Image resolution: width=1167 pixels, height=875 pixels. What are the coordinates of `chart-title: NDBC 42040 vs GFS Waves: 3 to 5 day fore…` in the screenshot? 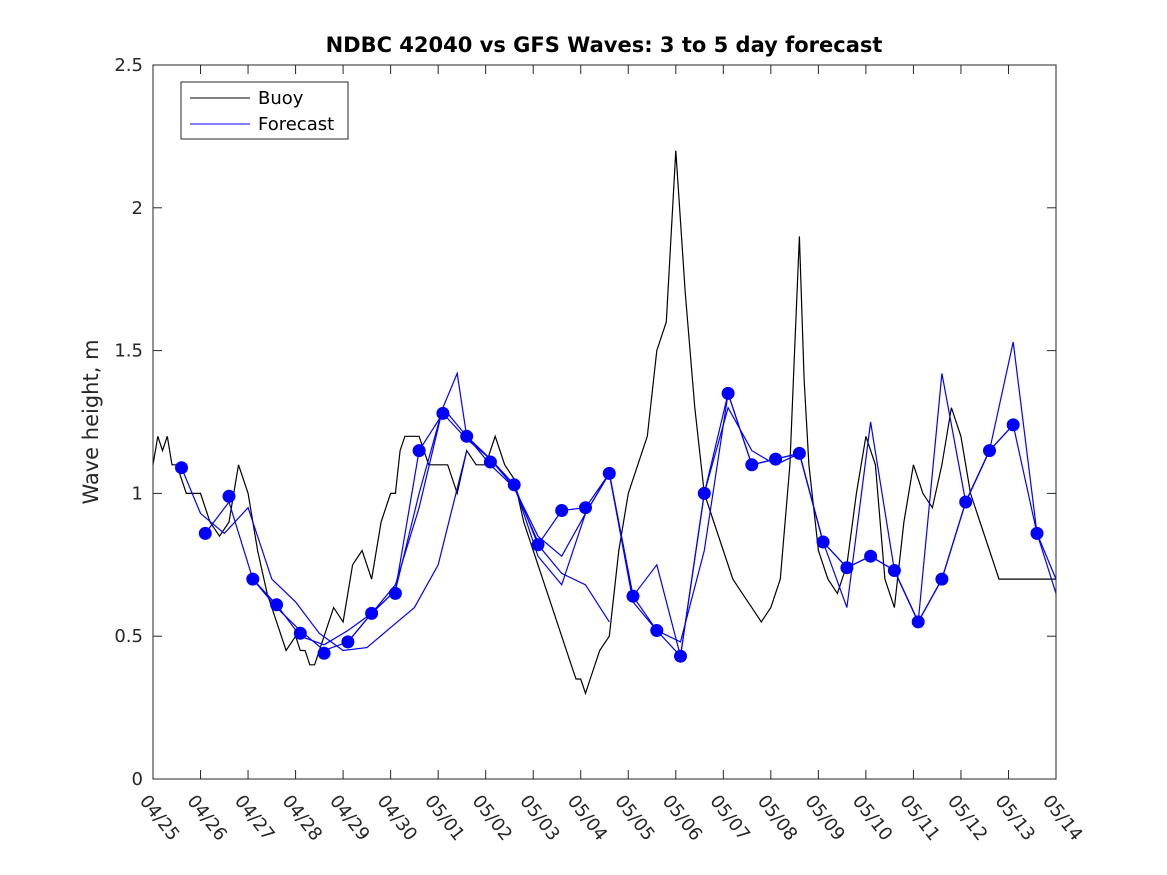 It's located at (604, 45).